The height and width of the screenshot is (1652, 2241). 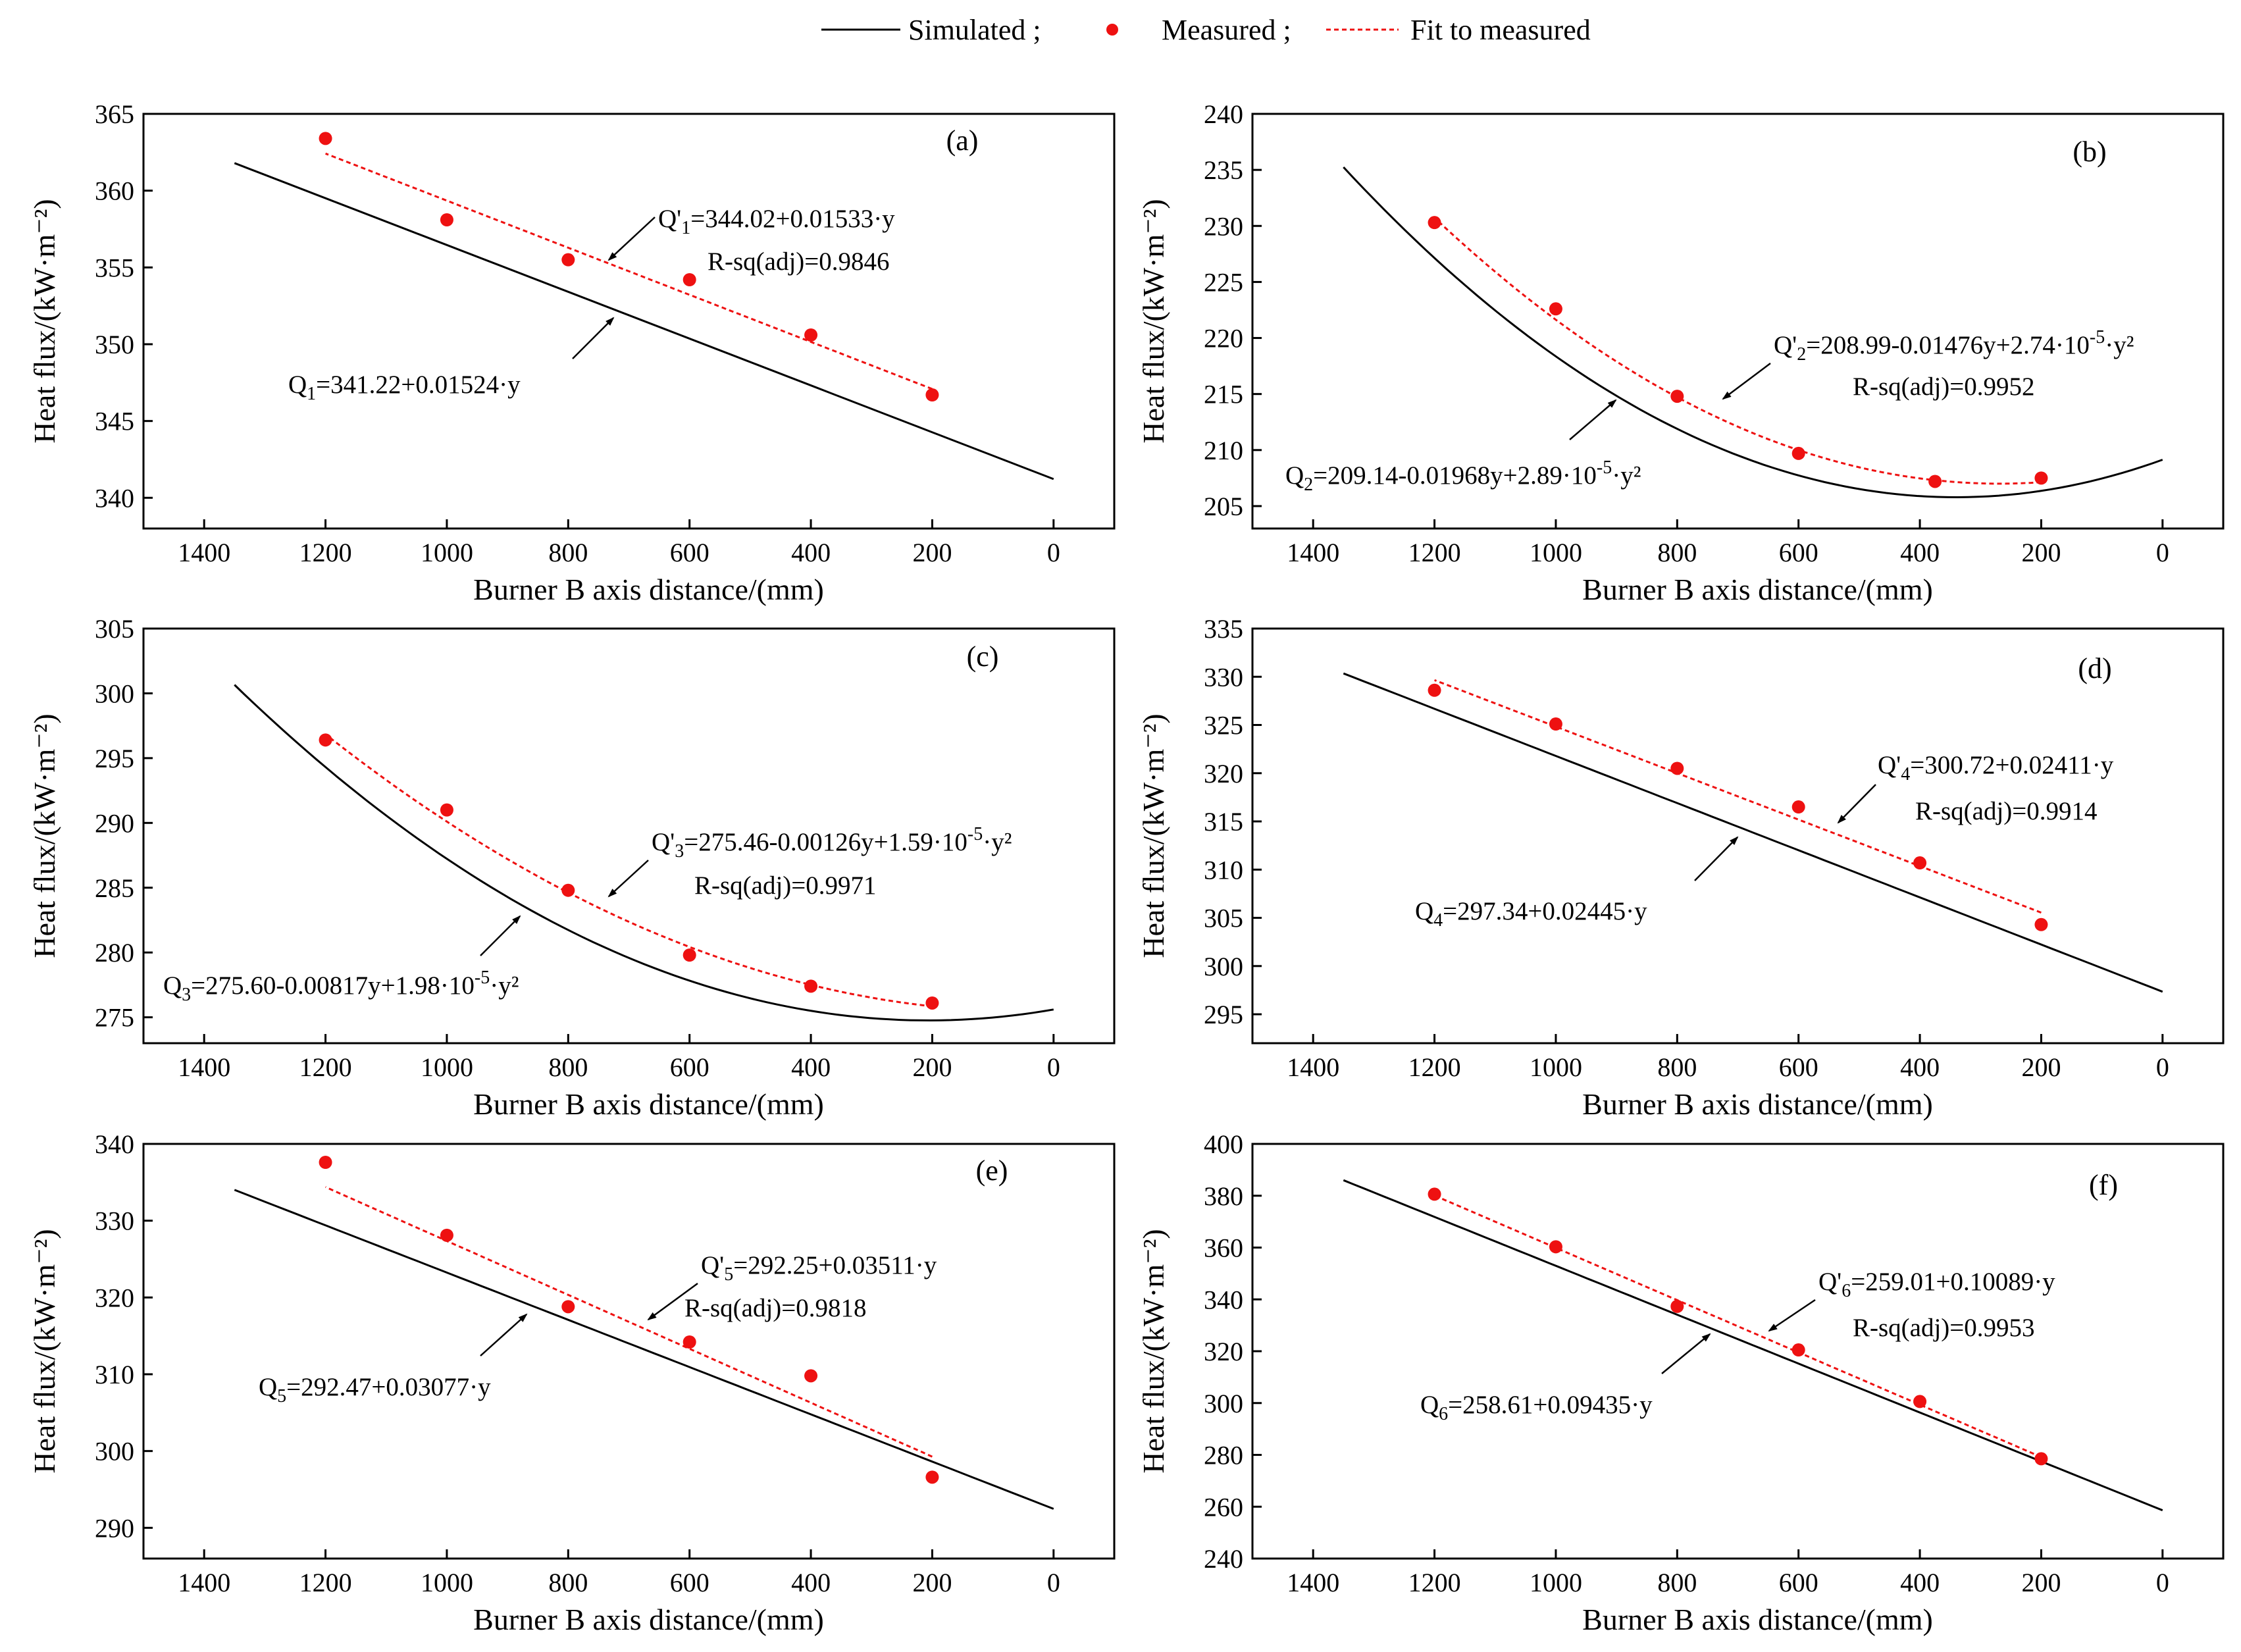 What do you see at coordinates (1226, 30) in the screenshot?
I see `legend-measured-label: Measured ;` at bounding box center [1226, 30].